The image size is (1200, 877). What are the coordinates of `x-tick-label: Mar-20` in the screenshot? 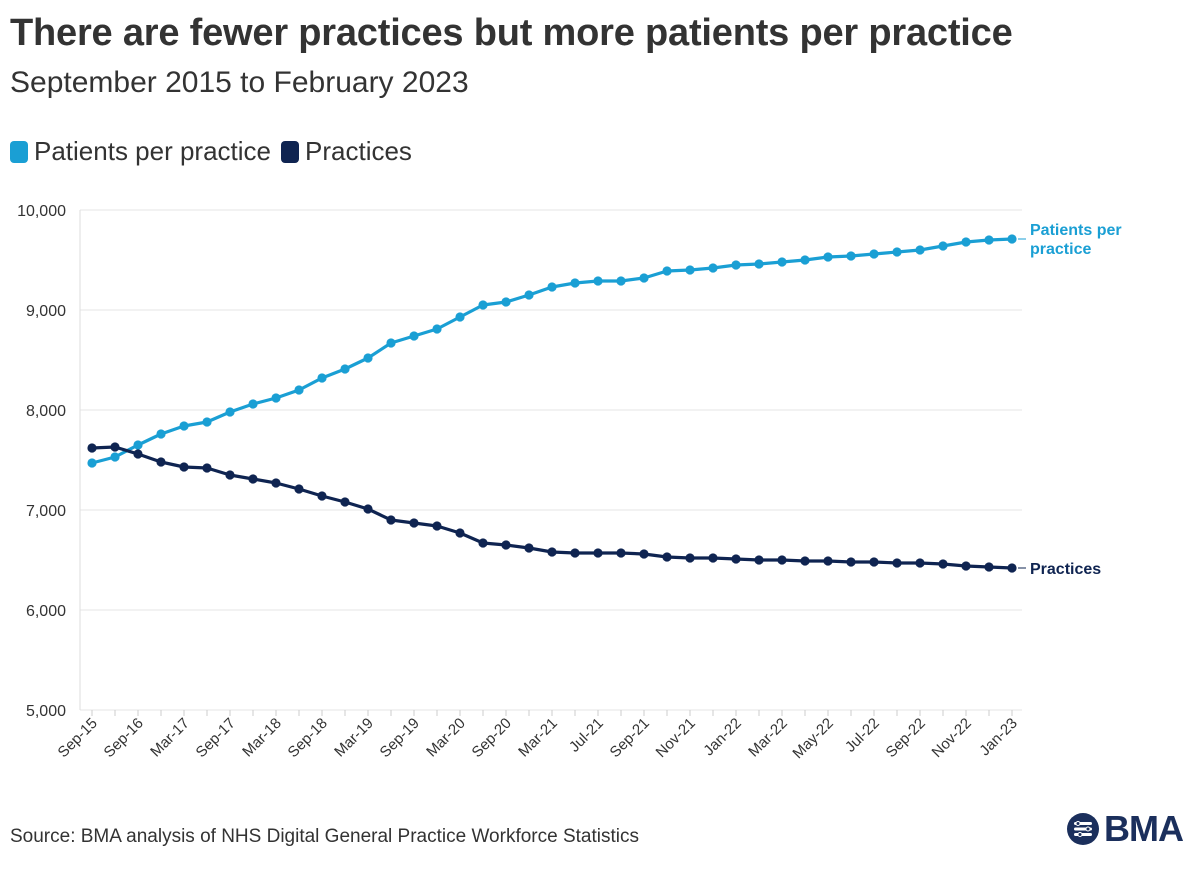 It's located at (446, 738).